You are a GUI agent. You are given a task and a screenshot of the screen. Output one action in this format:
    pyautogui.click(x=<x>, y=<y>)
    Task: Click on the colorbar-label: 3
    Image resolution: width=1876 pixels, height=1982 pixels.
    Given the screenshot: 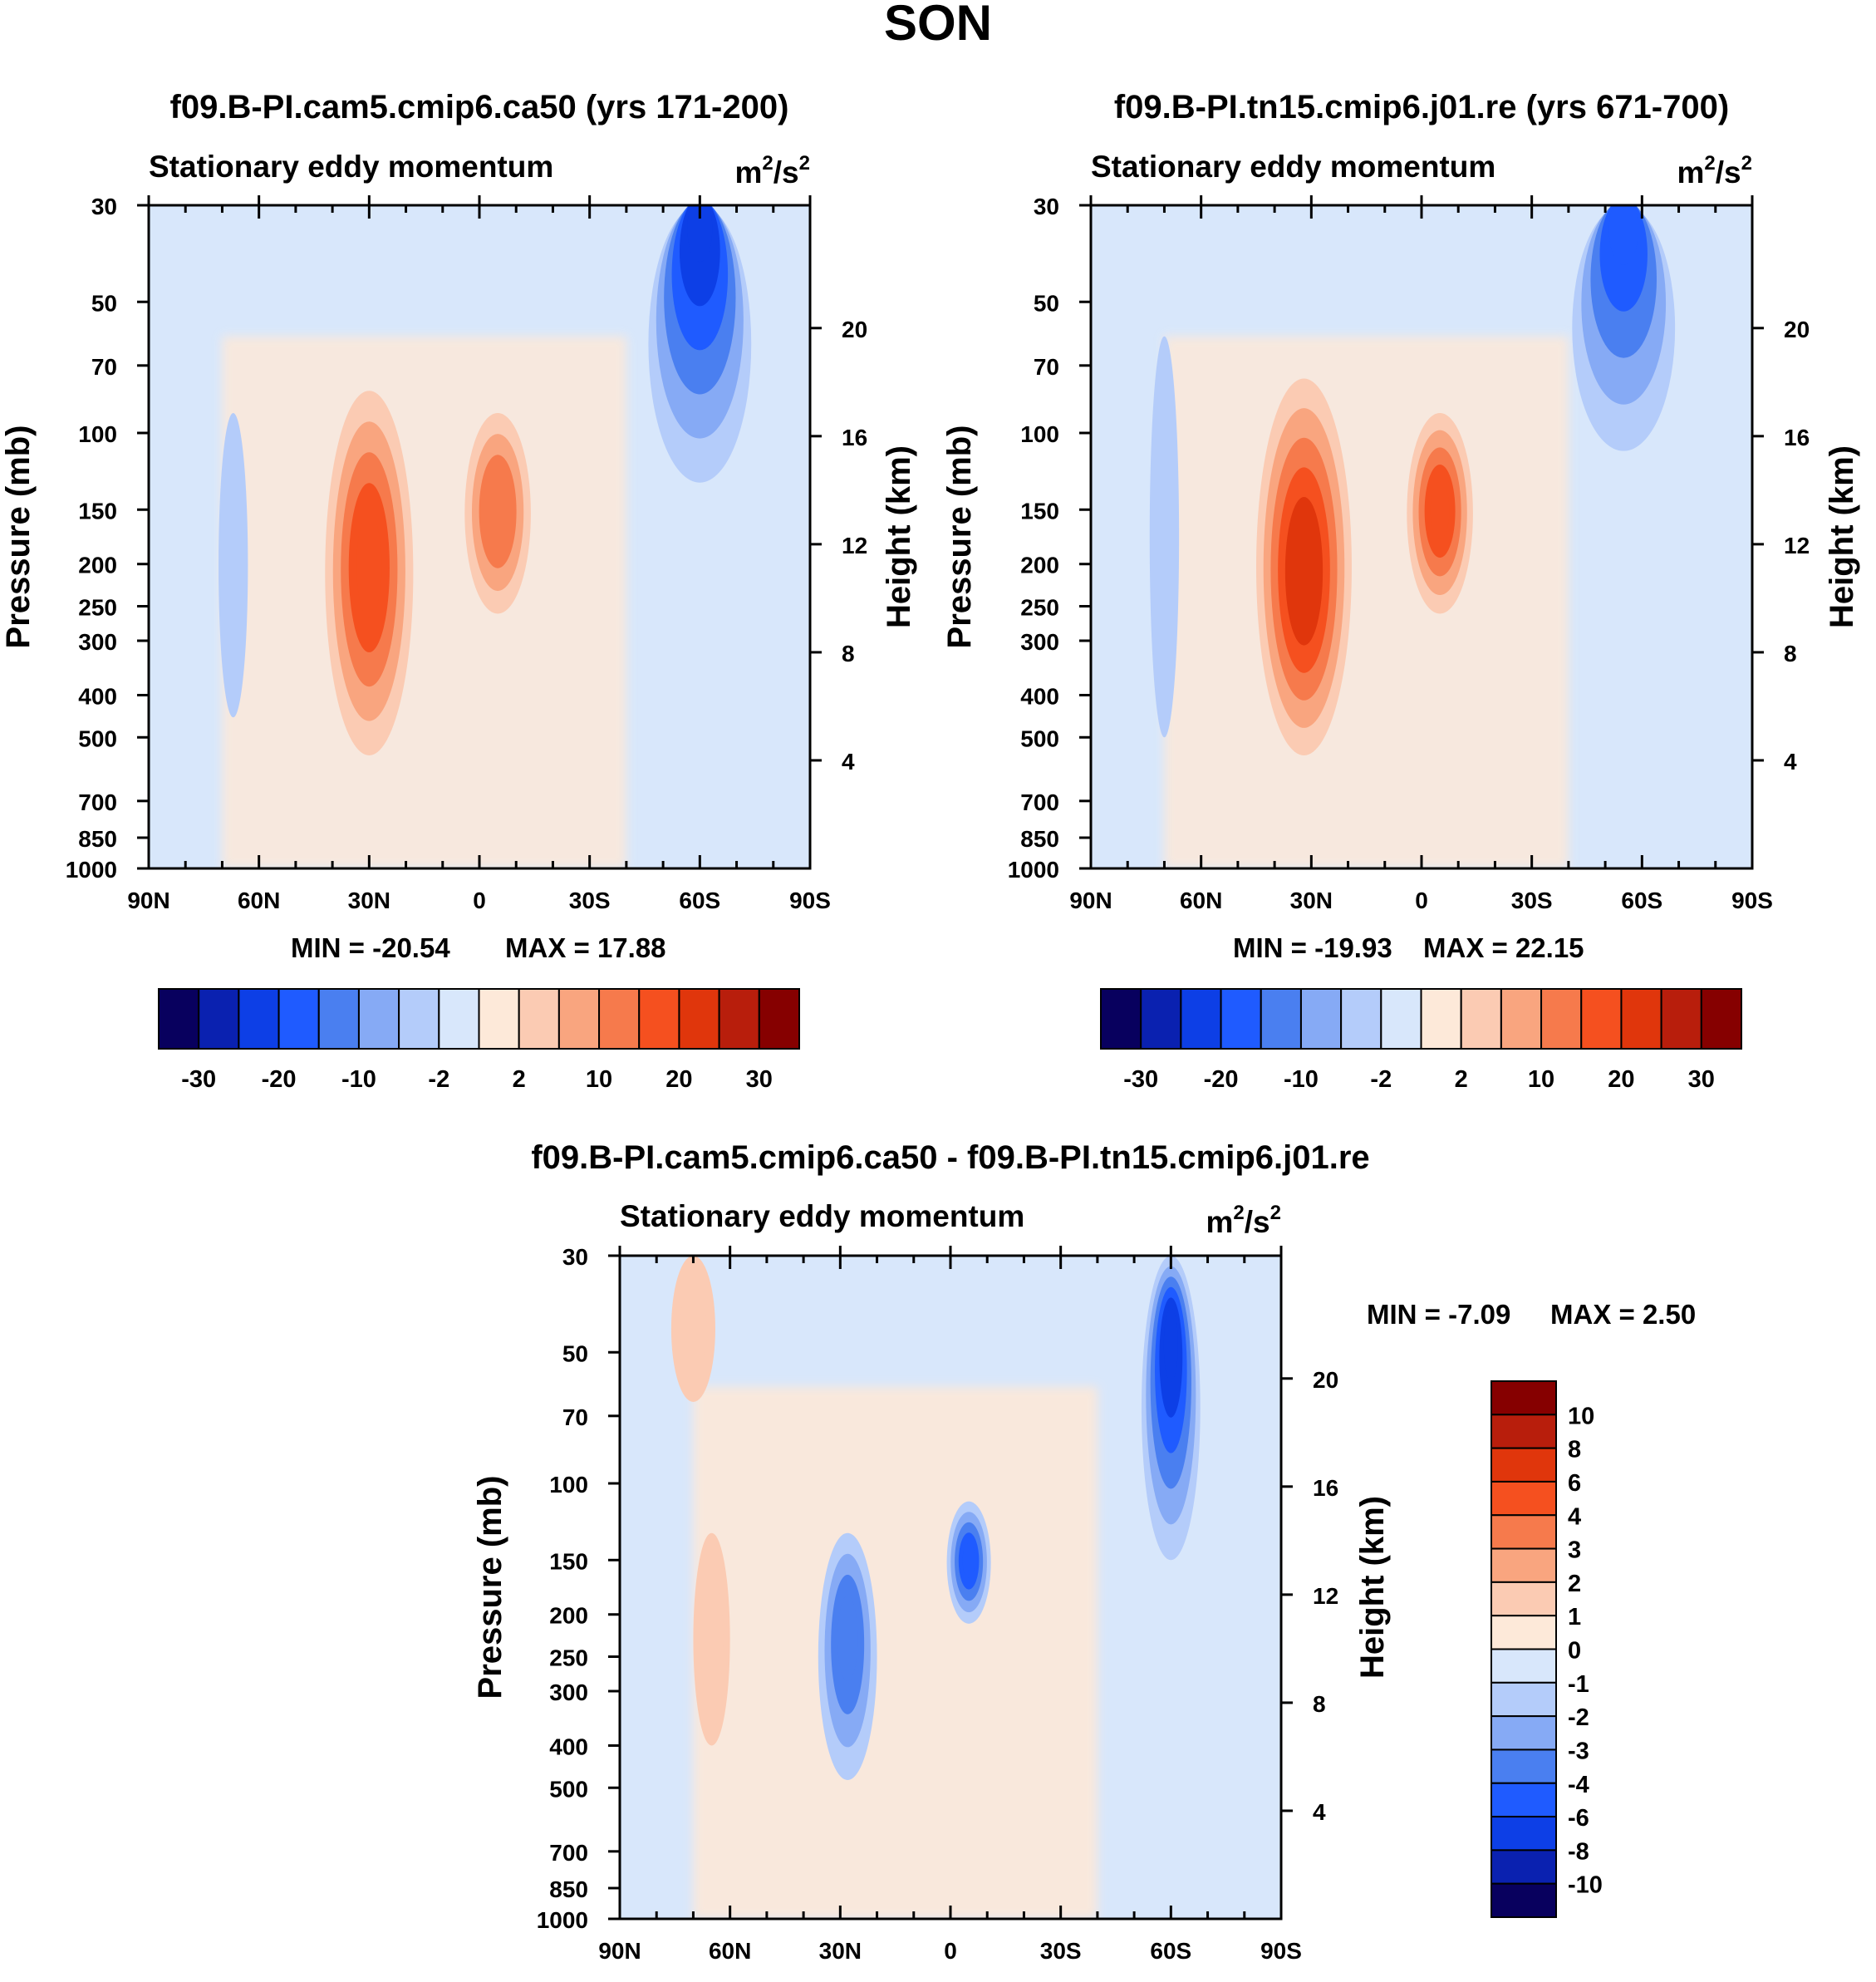 What is the action you would take?
    pyautogui.click(x=1575, y=1550)
    